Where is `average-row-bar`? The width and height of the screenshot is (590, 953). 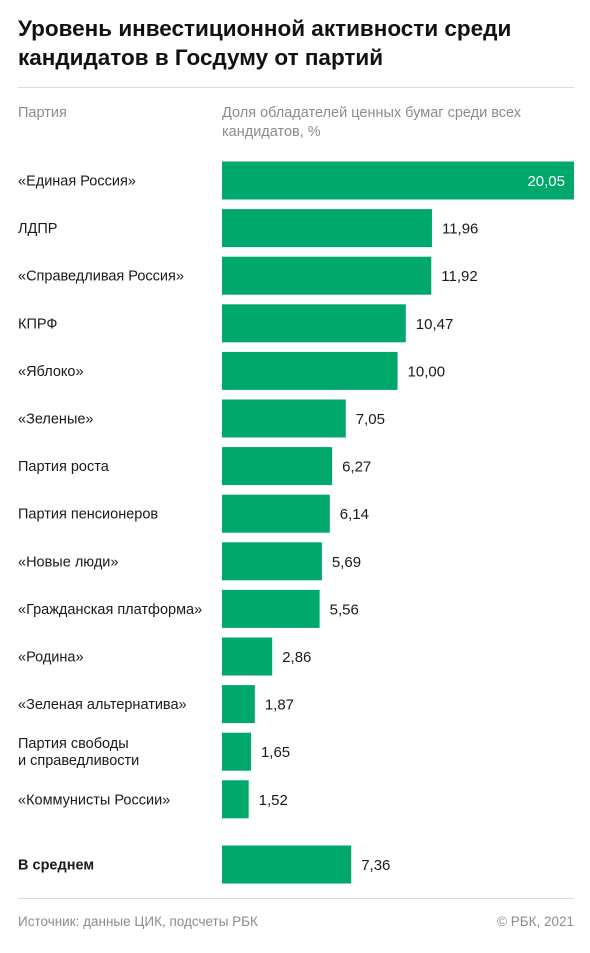 average-row-bar is located at coordinates (287, 864).